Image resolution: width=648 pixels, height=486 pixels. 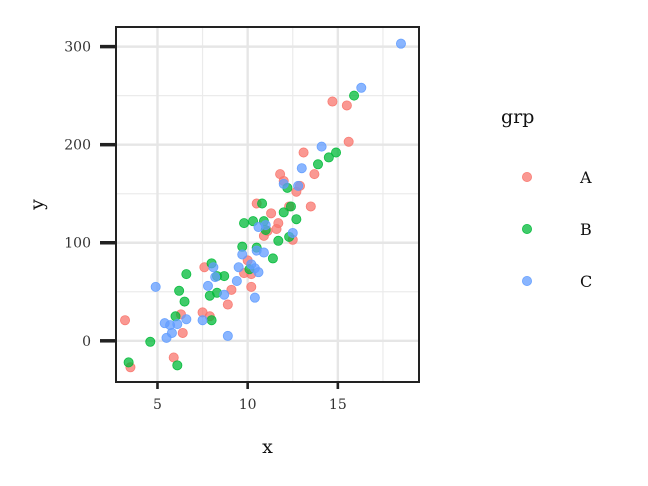 I want to click on legend-label-C: C, so click(x=586, y=281).